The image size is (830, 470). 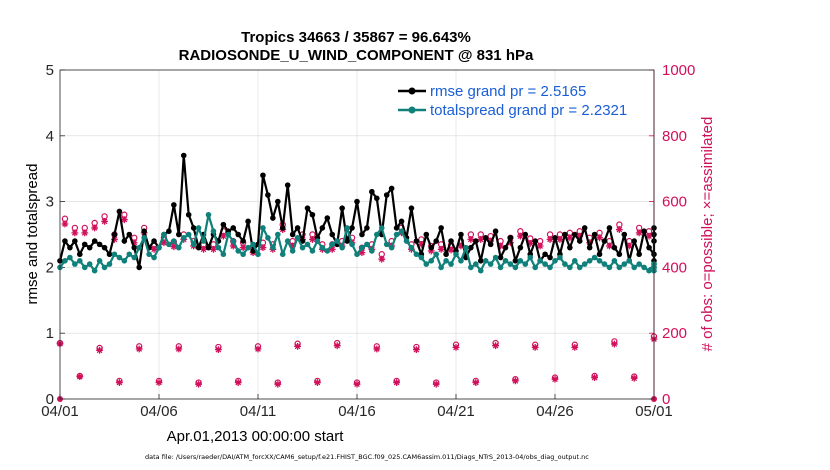 I want to click on x-tick-label: 04/21, so click(x=456, y=411).